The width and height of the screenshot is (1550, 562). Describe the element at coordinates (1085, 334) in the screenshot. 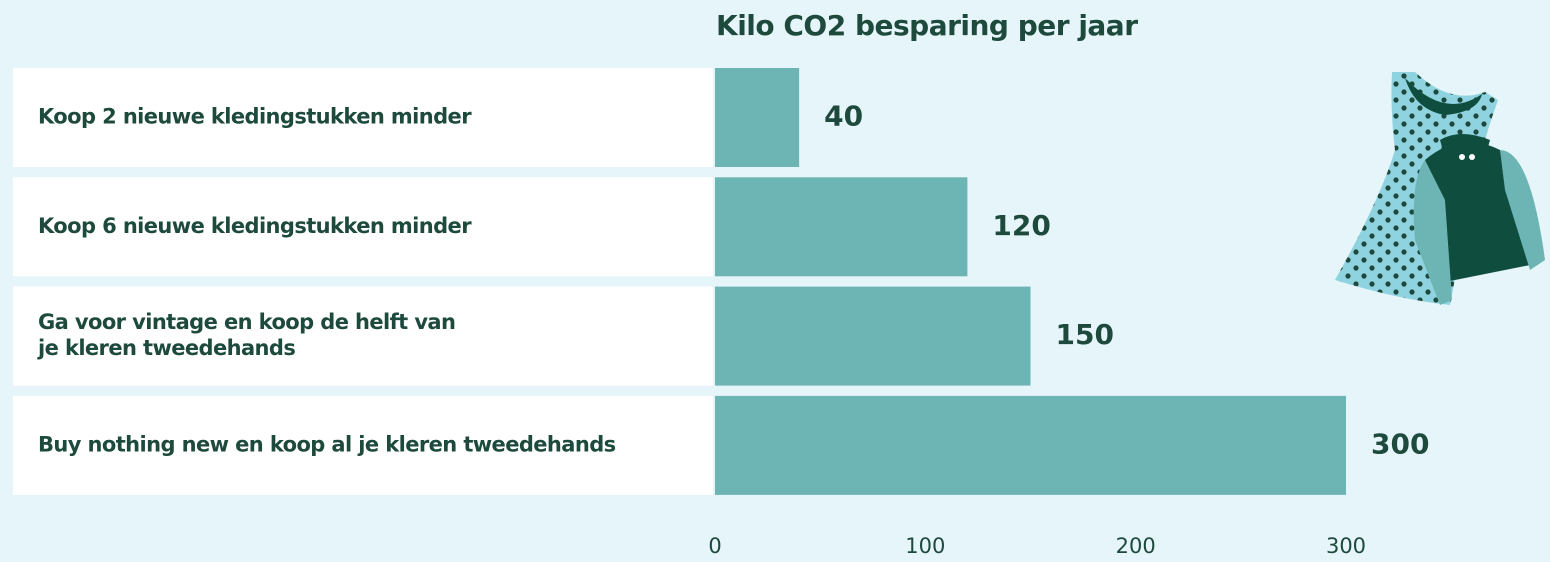

I see `value-label: 150` at that location.